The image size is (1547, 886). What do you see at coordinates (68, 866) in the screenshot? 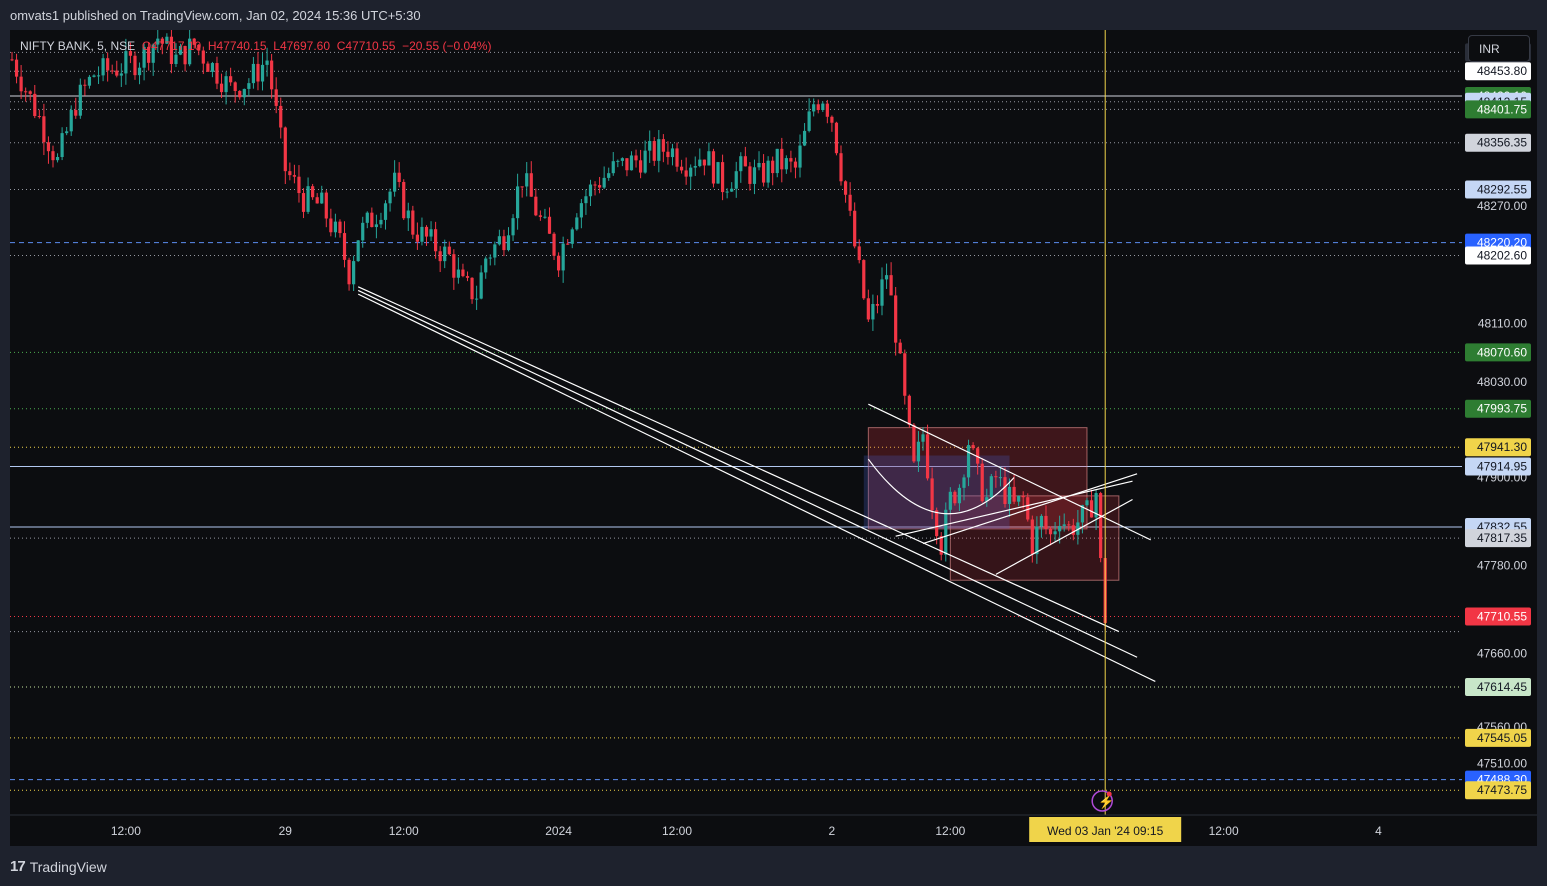
I see `brand-name: TradingView` at bounding box center [68, 866].